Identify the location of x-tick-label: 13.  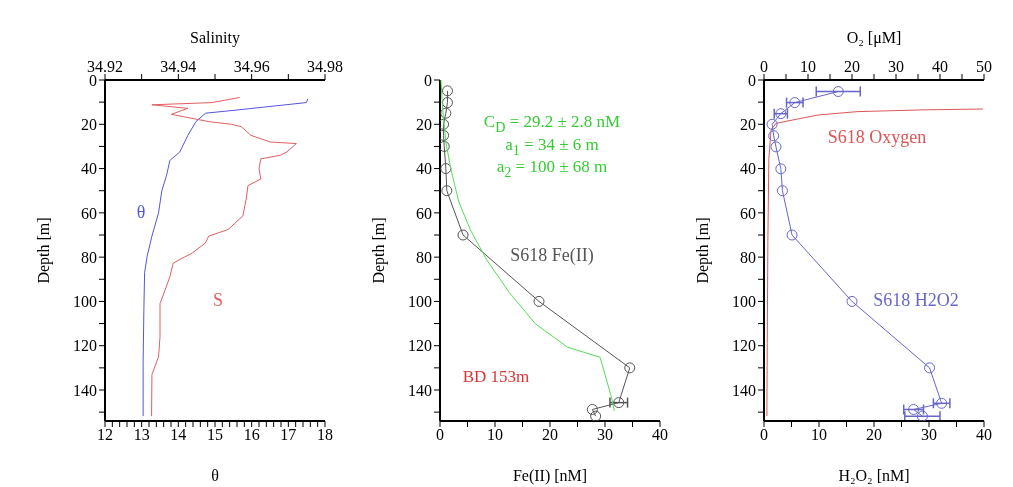
(141, 435).